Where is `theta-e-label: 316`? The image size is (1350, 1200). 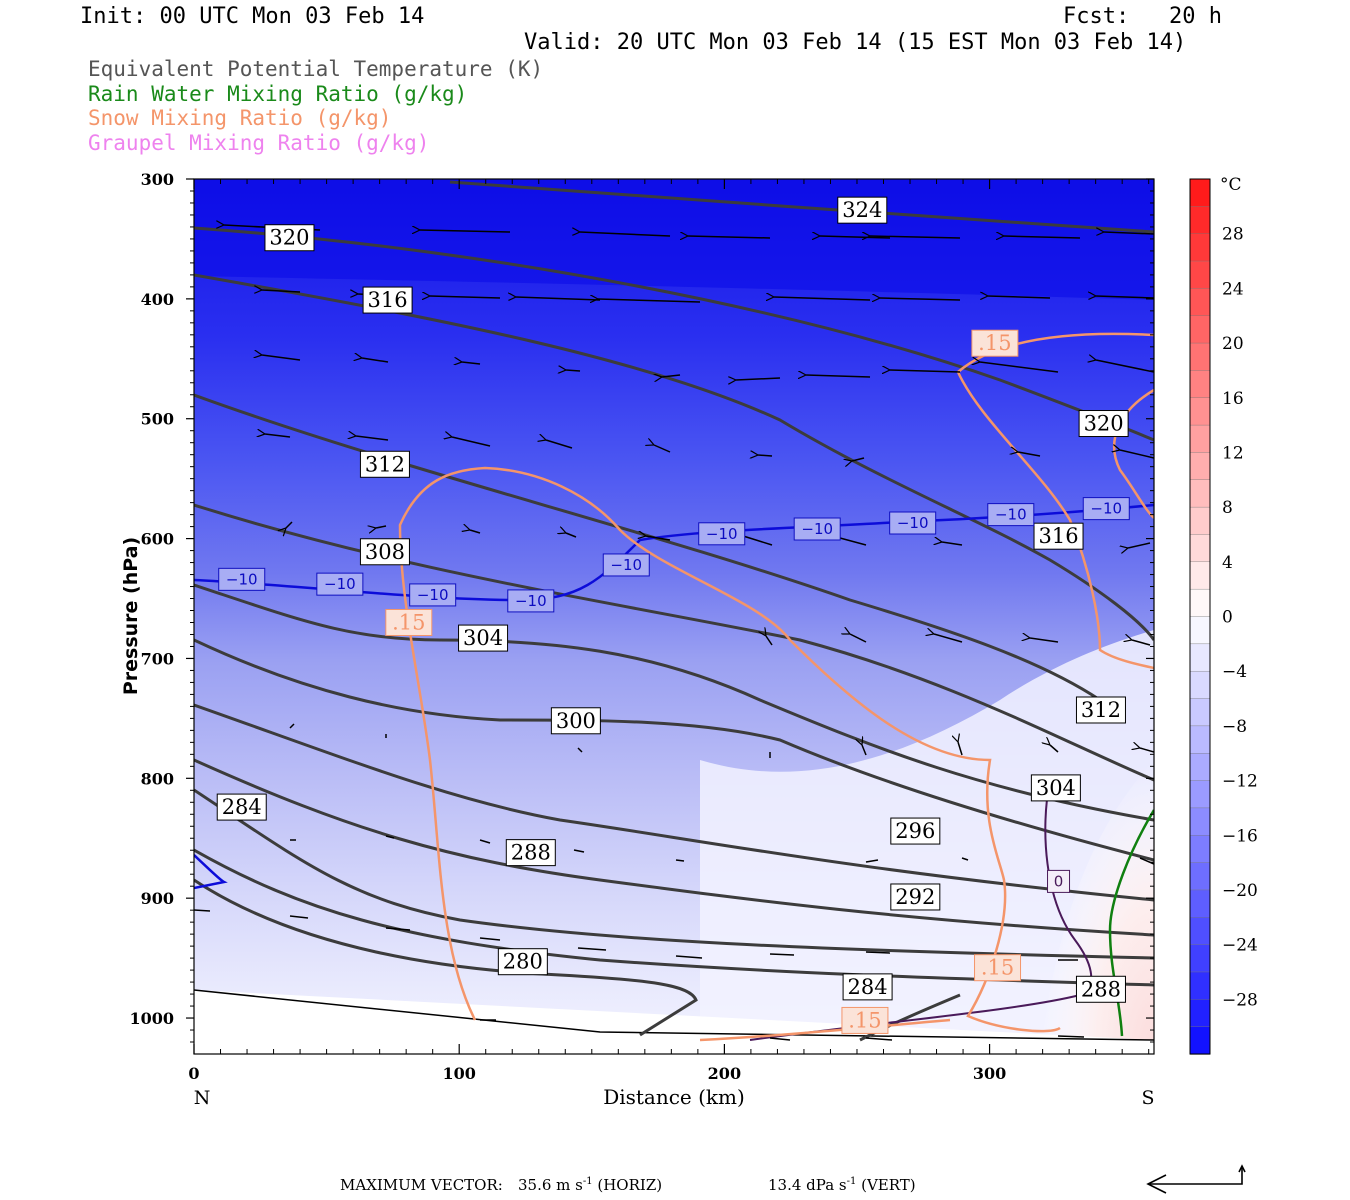 theta-e-label: 316 is located at coordinates (1058, 536).